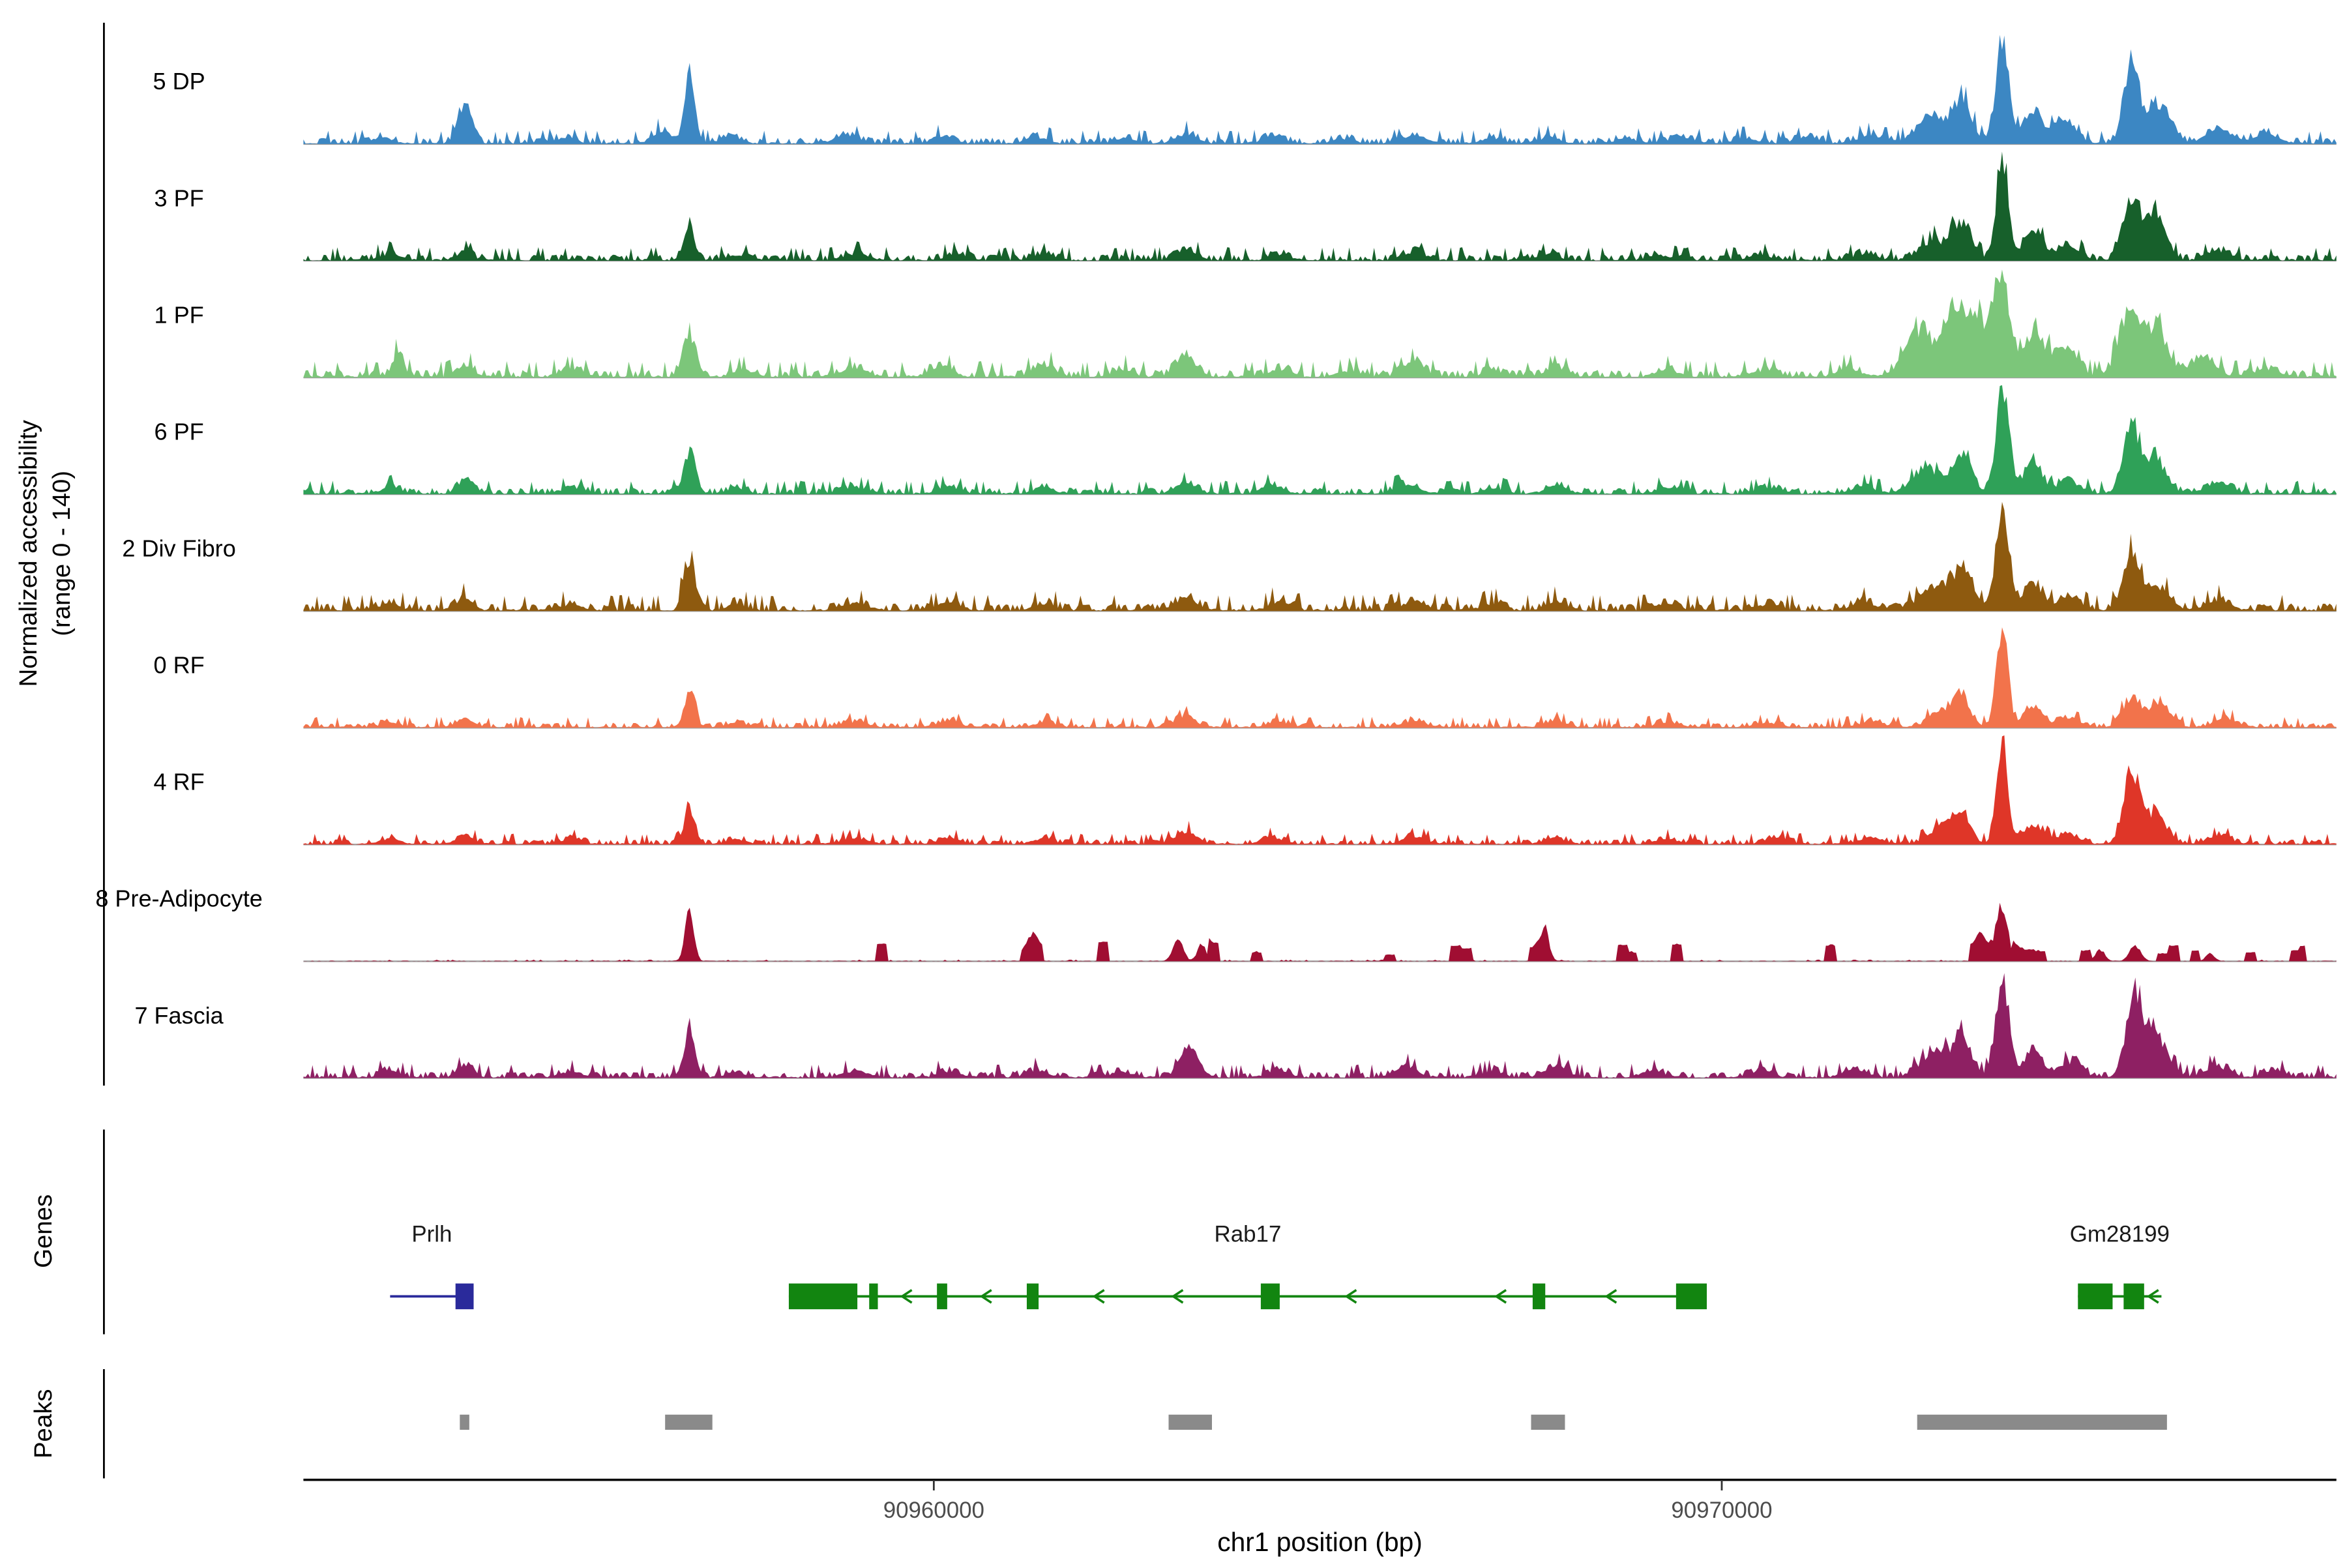  Describe the element at coordinates (1248, 1234) in the screenshot. I see `gene-label-rab17: Rab17` at that location.